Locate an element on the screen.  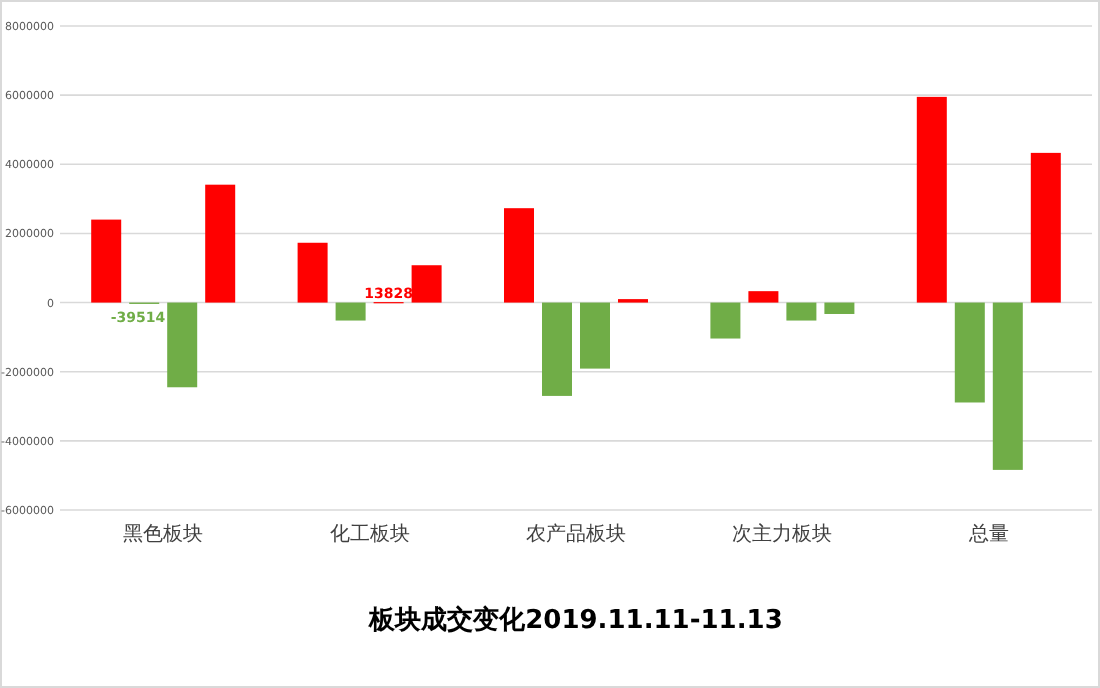
x-tick-label: 化工板块 is located at coordinates (369, 534).